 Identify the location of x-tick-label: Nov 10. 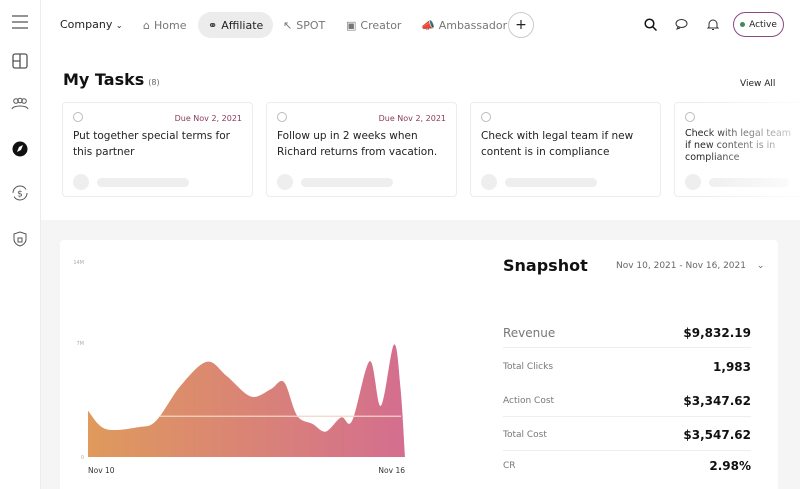
(101, 470).